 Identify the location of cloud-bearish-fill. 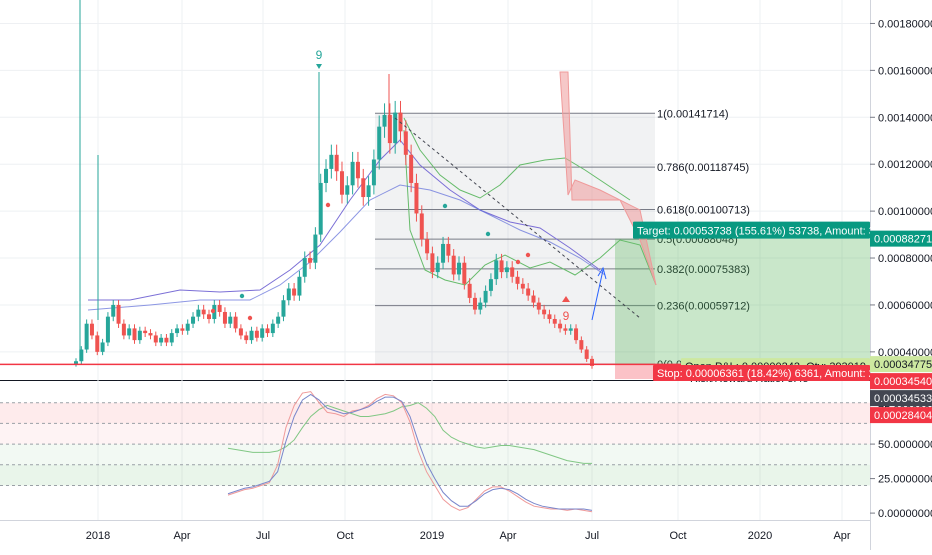
(608, 178).